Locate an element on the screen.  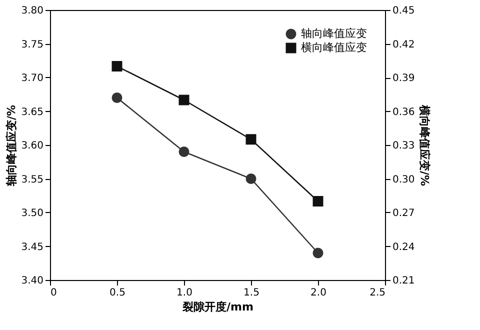
y2-tick-label: 0.36 is located at coordinates (403, 112).